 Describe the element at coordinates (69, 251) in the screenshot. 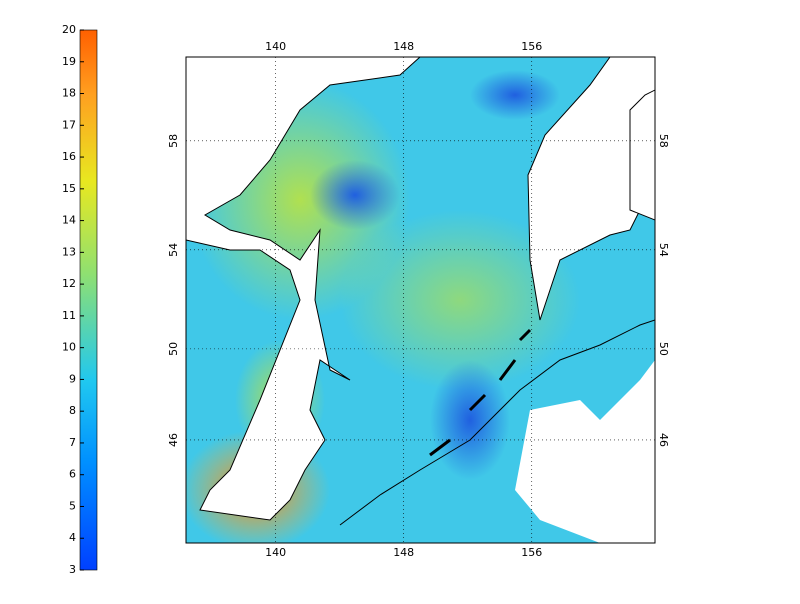

I see `colorbar-tick-label: 13` at that location.